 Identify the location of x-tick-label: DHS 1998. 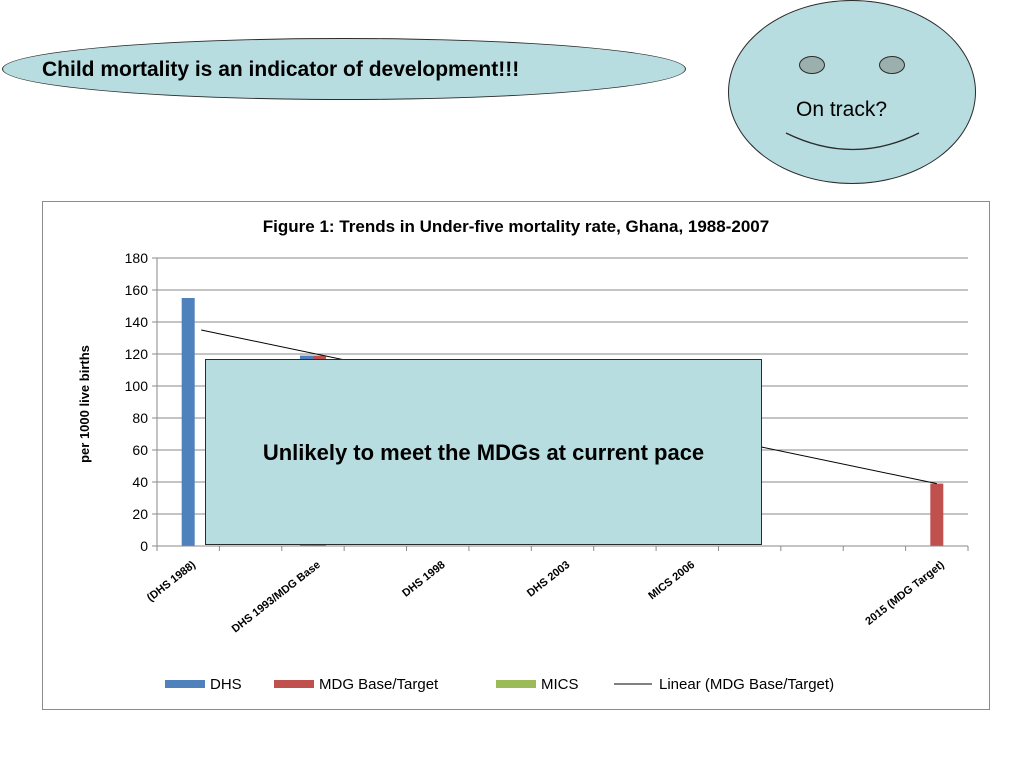
(423, 579).